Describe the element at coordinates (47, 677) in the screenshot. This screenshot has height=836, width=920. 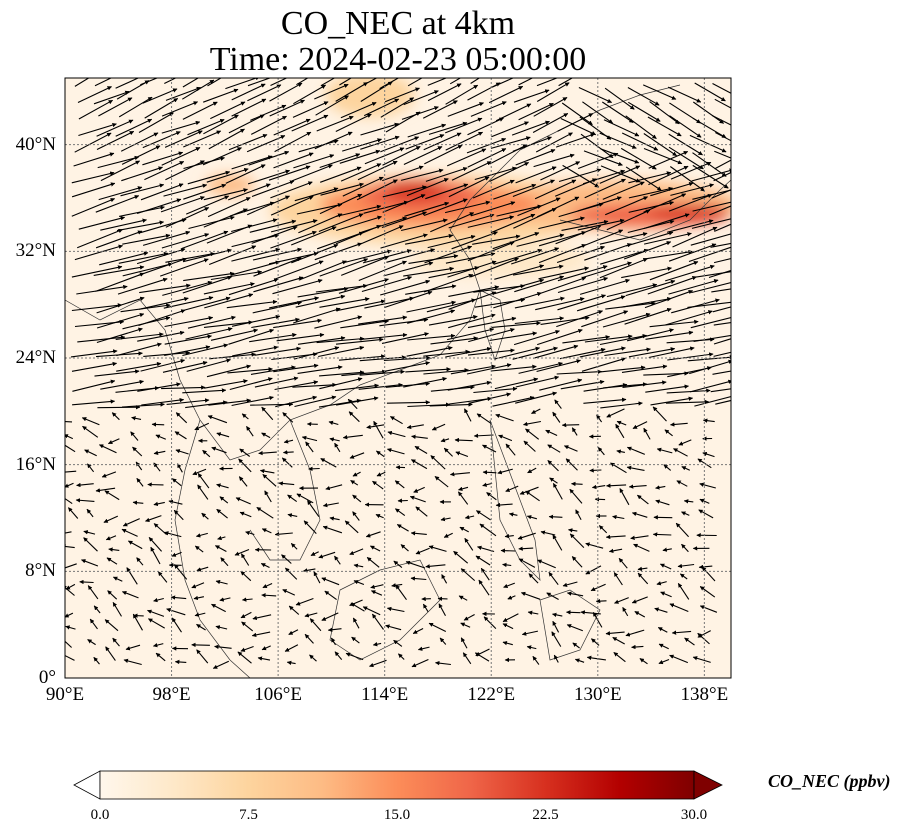
I see `lat-tick-label: 0°` at that location.